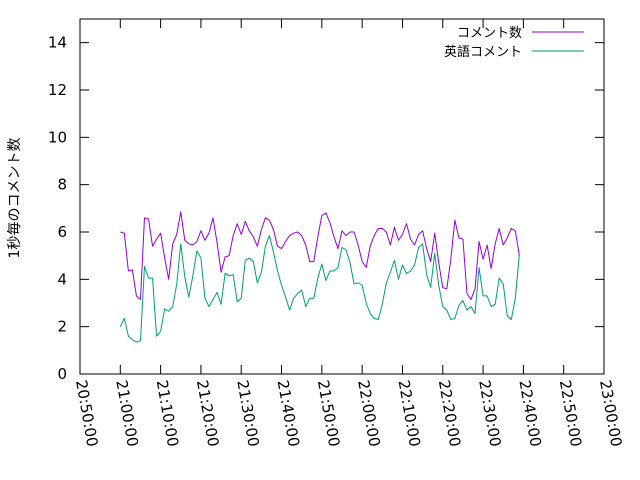  Describe the element at coordinates (167, 413) in the screenshot. I see `x-tick-label: 21:10:00` at that location.